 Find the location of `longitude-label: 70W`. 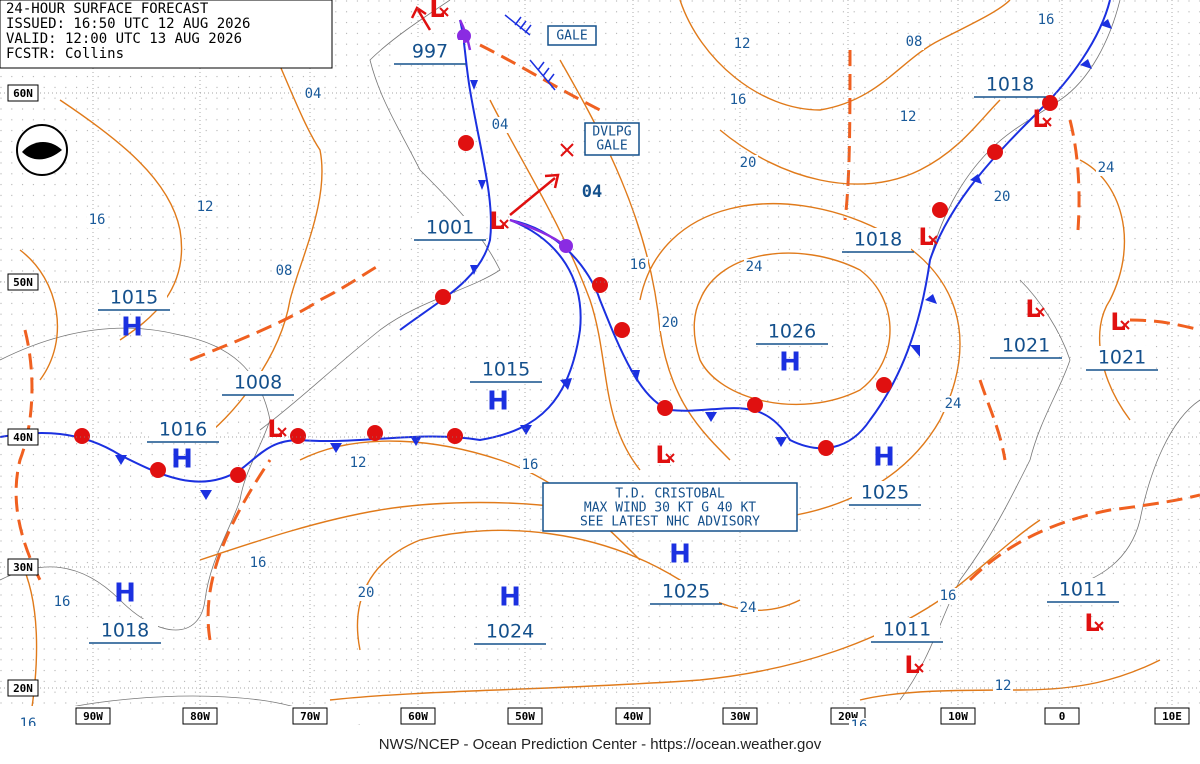

longitude-label: 70W is located at coordinates (310, 716).